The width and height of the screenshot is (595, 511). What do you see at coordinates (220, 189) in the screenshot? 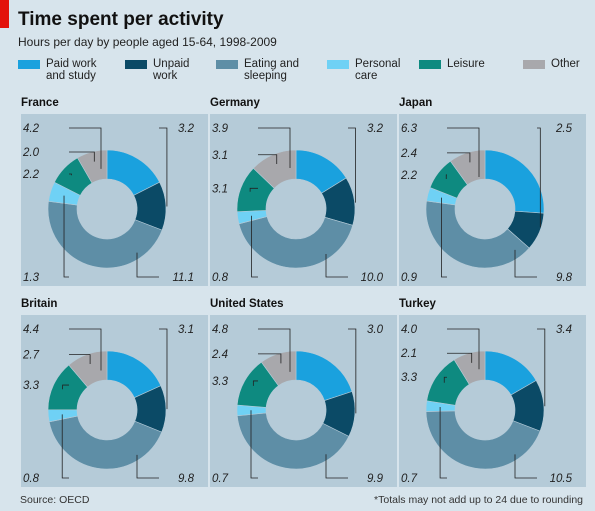
I see `data-label-leisure: 3.1` at bounding box center [220, 189].